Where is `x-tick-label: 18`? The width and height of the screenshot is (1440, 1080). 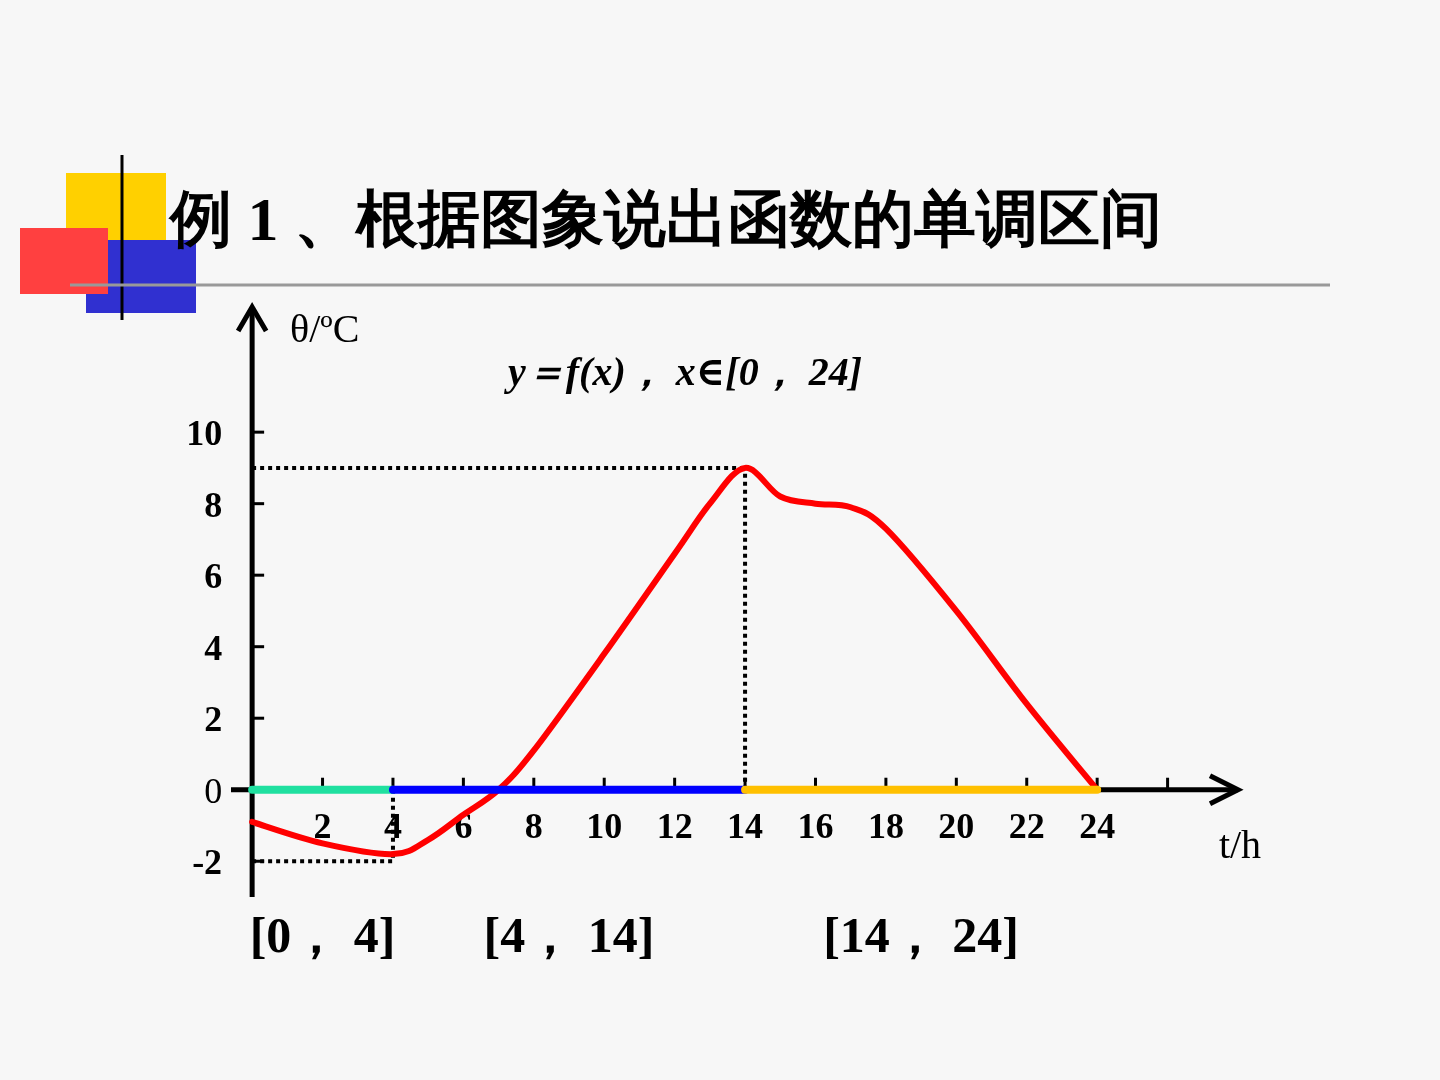 x-tick-label: 18 is located at coordinates (885, 825).